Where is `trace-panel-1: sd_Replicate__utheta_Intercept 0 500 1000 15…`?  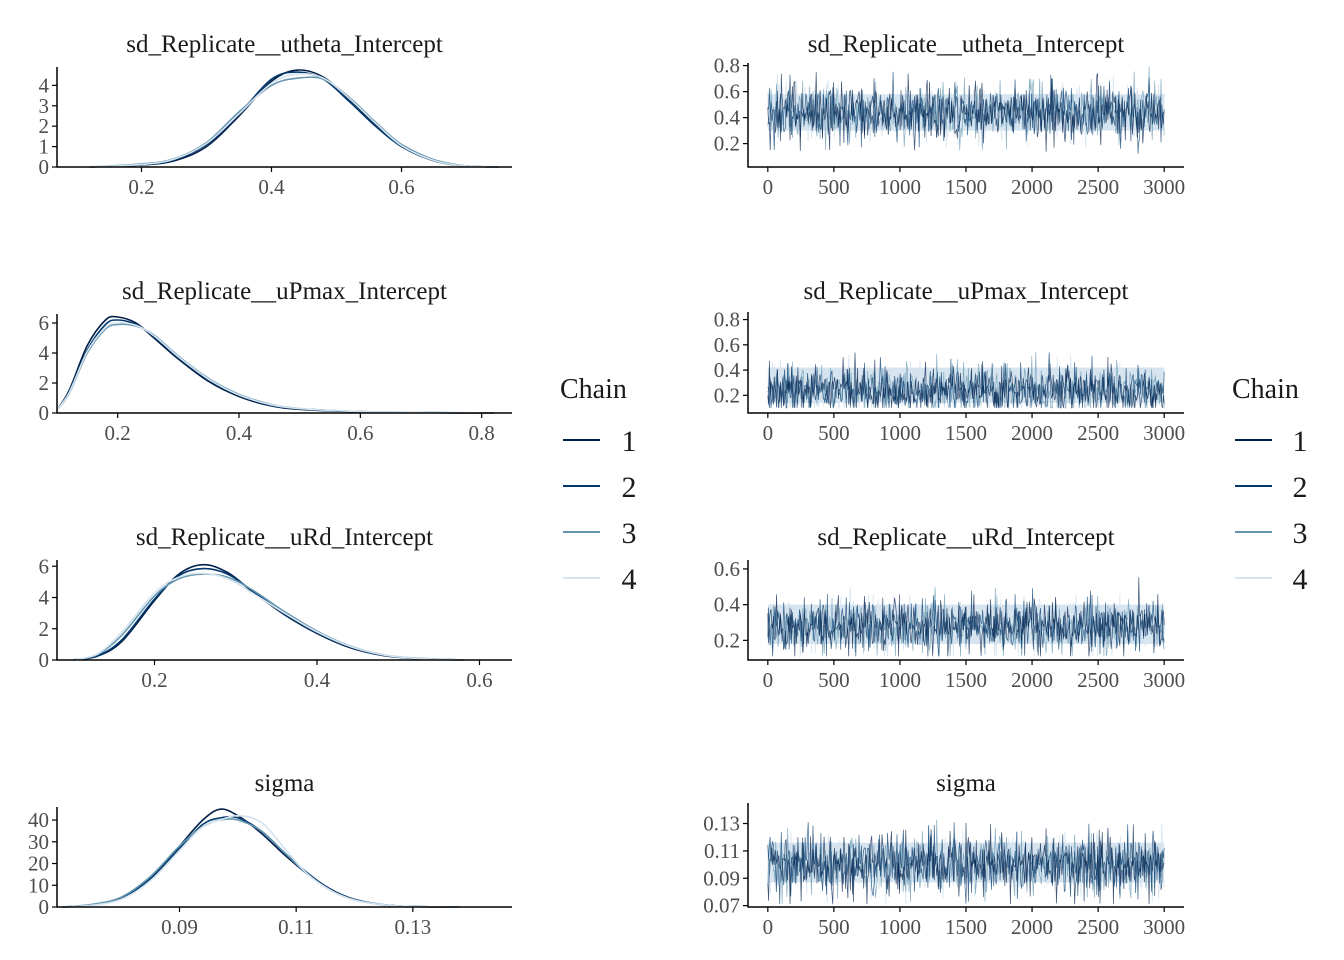 trace-panel-1: sd_Replicate__utheta_Intercept 0 500 1000 15… is located at coordinates (949, 115).